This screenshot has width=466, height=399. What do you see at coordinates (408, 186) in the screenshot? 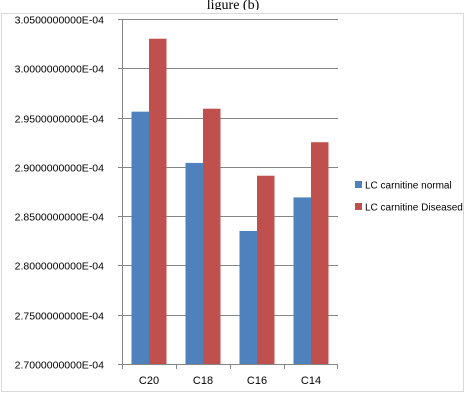
I see `legend-label: LC carnitine normal` at bounding box center [408, 186].